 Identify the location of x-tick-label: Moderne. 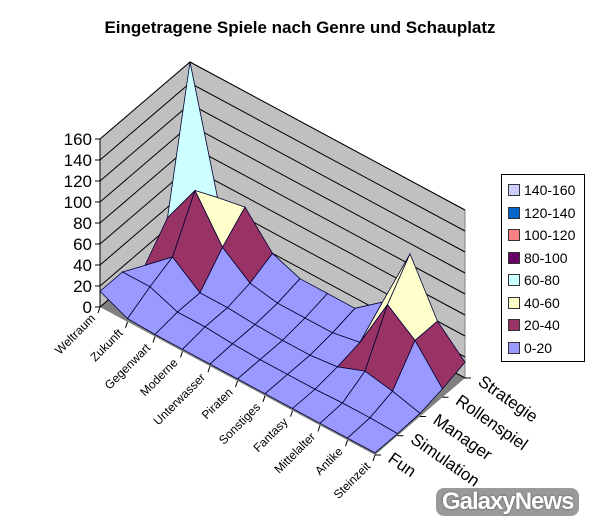
(159, 377).